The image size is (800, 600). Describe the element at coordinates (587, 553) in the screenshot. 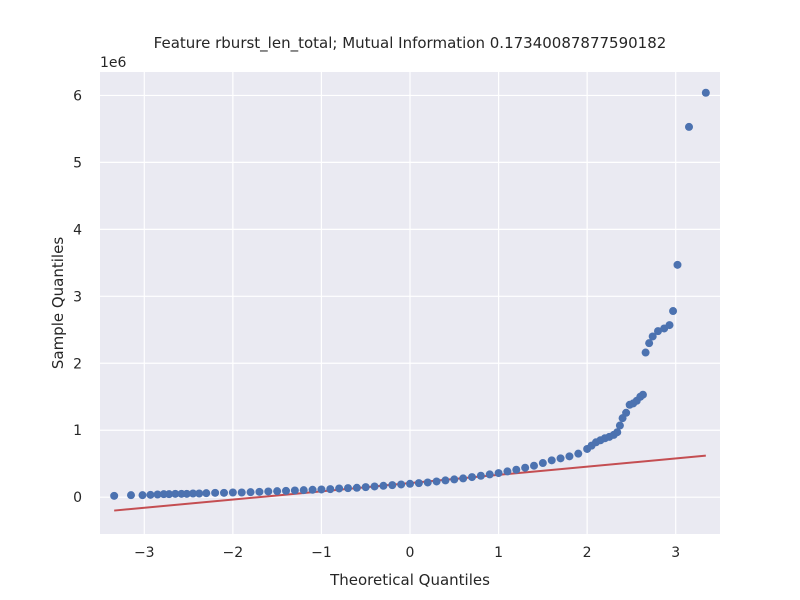

I see `x-tick-label: 2` at that location.